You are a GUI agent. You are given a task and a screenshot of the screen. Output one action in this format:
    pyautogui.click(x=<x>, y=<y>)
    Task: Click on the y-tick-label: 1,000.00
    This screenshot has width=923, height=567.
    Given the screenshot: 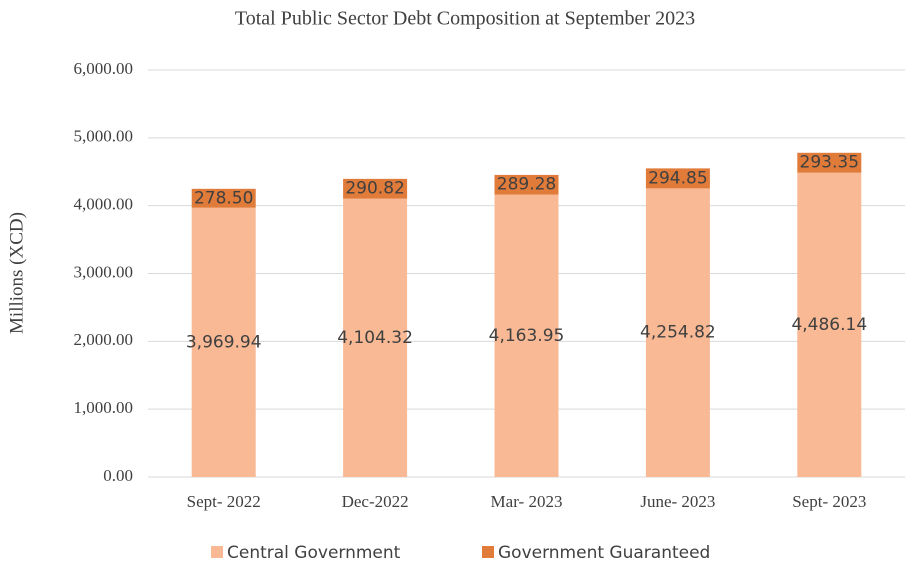 What is the action you would take?
    pyautogui.click(x=104, y=407)
    